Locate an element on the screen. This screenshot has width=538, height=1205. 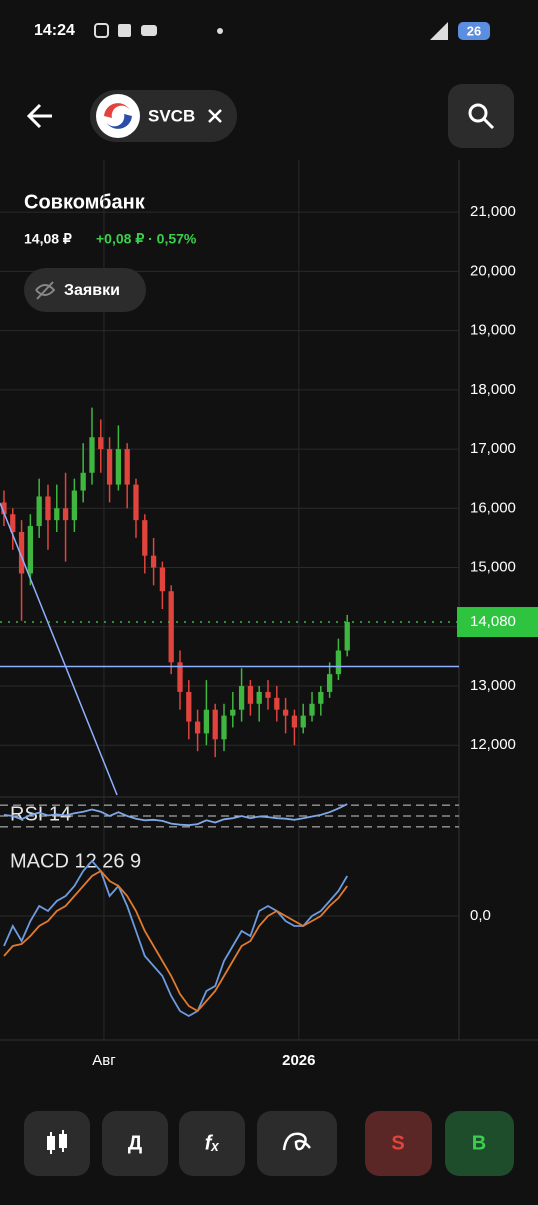
orders-button is located at coordinates (85, 290).